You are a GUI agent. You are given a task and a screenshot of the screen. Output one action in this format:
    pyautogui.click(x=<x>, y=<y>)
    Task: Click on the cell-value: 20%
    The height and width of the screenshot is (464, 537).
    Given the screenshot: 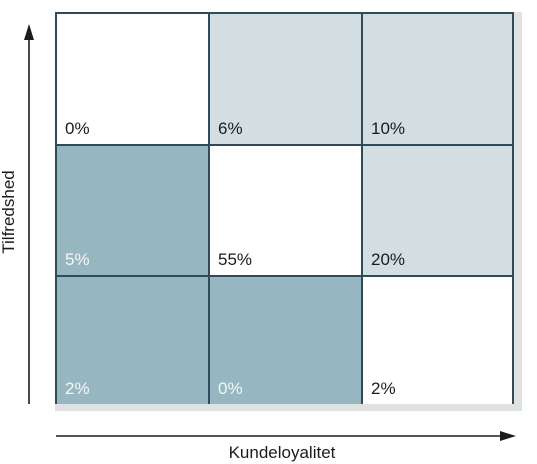 What is the action you would take?
    pyautogui.click(x=388, y=259)
    